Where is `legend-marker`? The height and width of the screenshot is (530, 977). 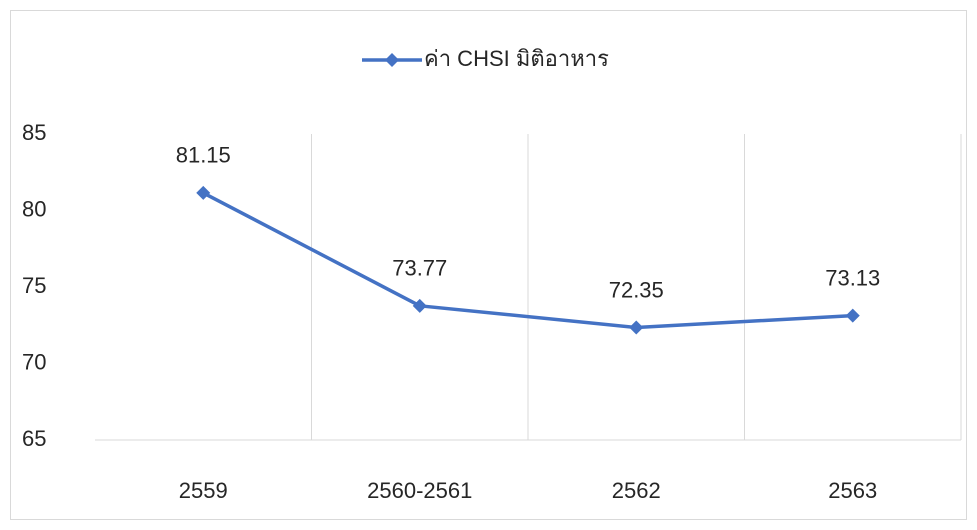
legend-marker is located at coordinates (392, 60).